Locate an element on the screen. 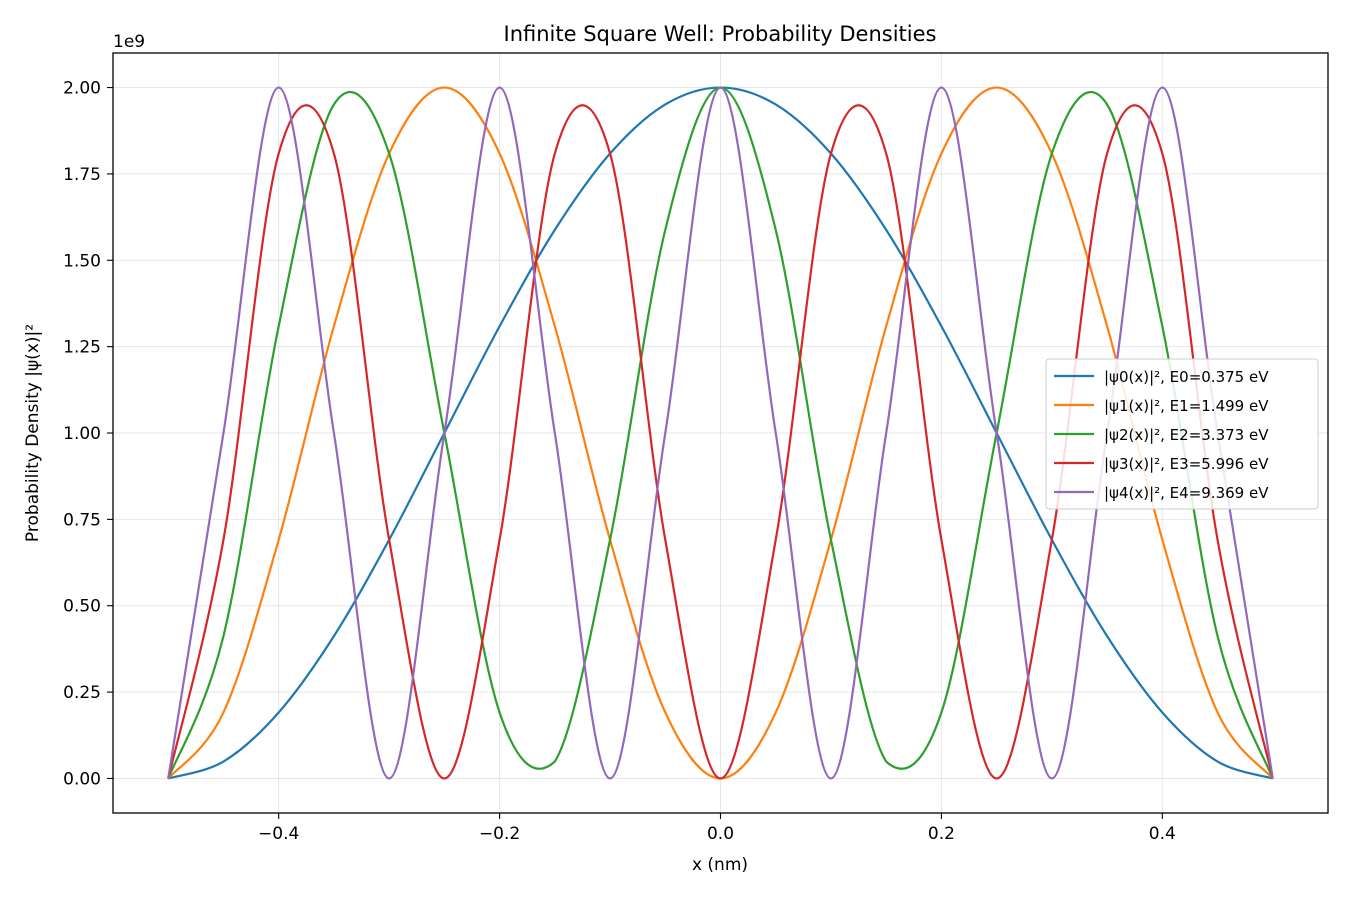 This screenshot has width=1350, height=904. y-tick-label: 0.75 is located at coordinates (82, 520).